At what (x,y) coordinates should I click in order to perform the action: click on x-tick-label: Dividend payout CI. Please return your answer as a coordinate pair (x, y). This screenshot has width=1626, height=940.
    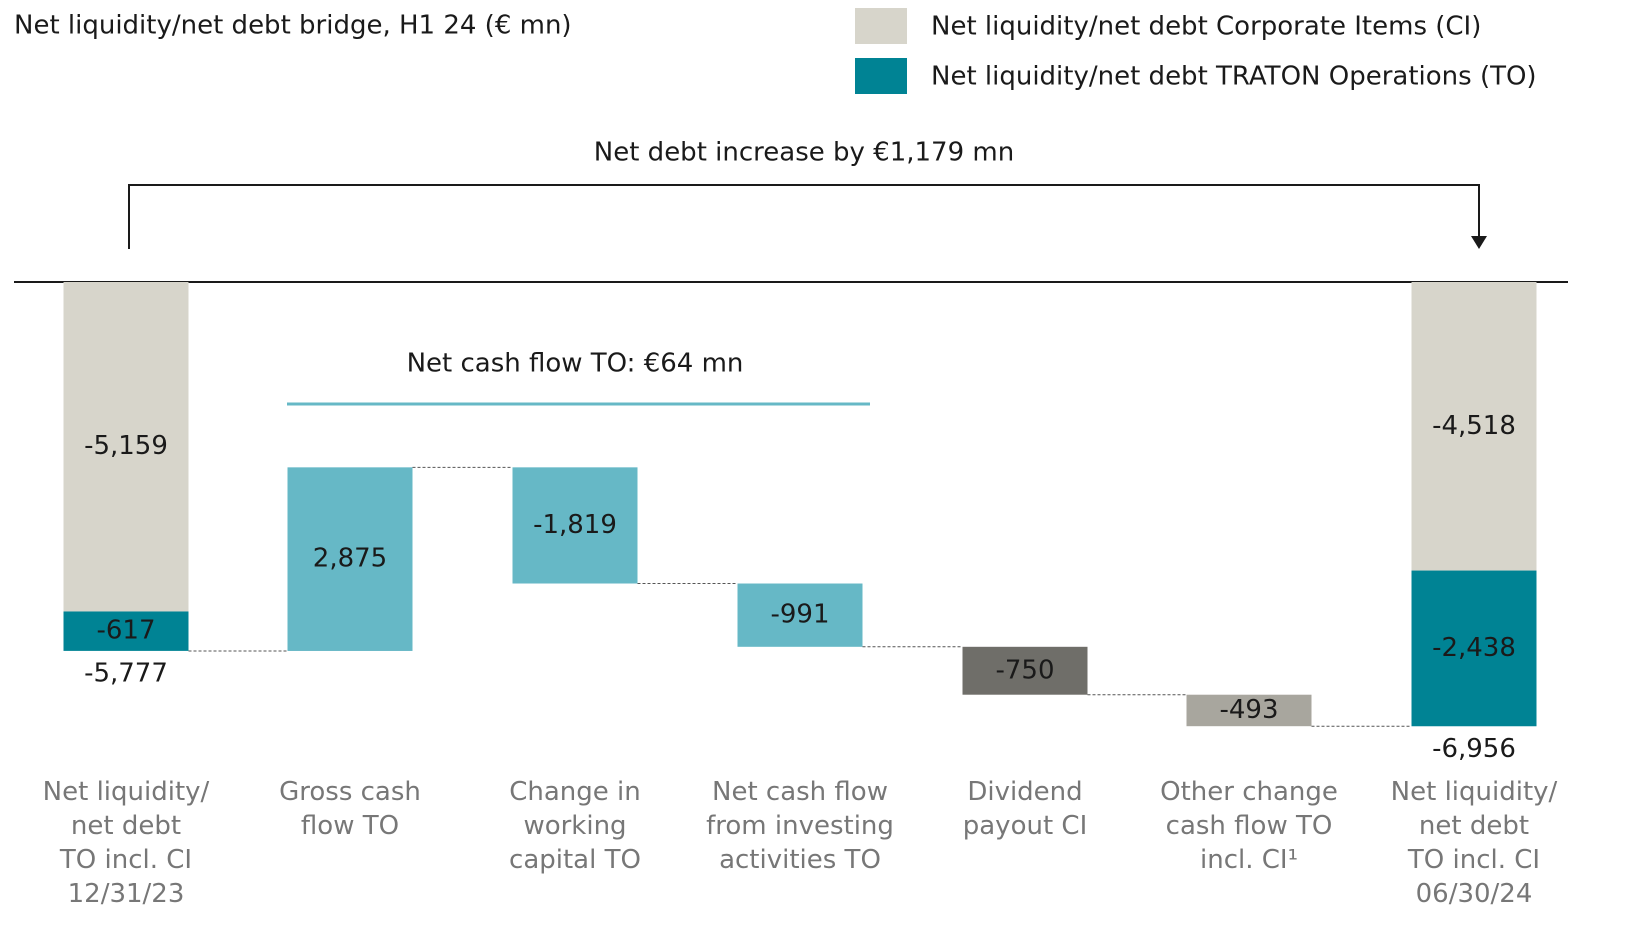
    Looking at the image, I should click on (1025, 809).